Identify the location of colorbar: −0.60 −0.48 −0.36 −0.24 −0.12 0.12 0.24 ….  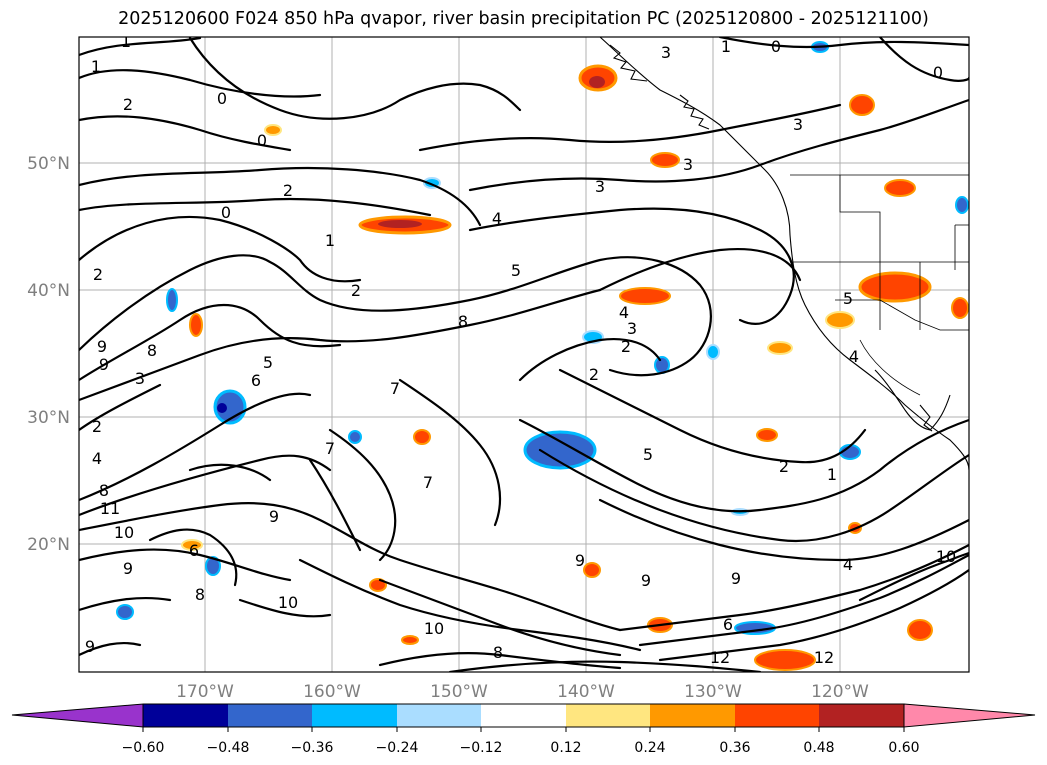
(523, 729).